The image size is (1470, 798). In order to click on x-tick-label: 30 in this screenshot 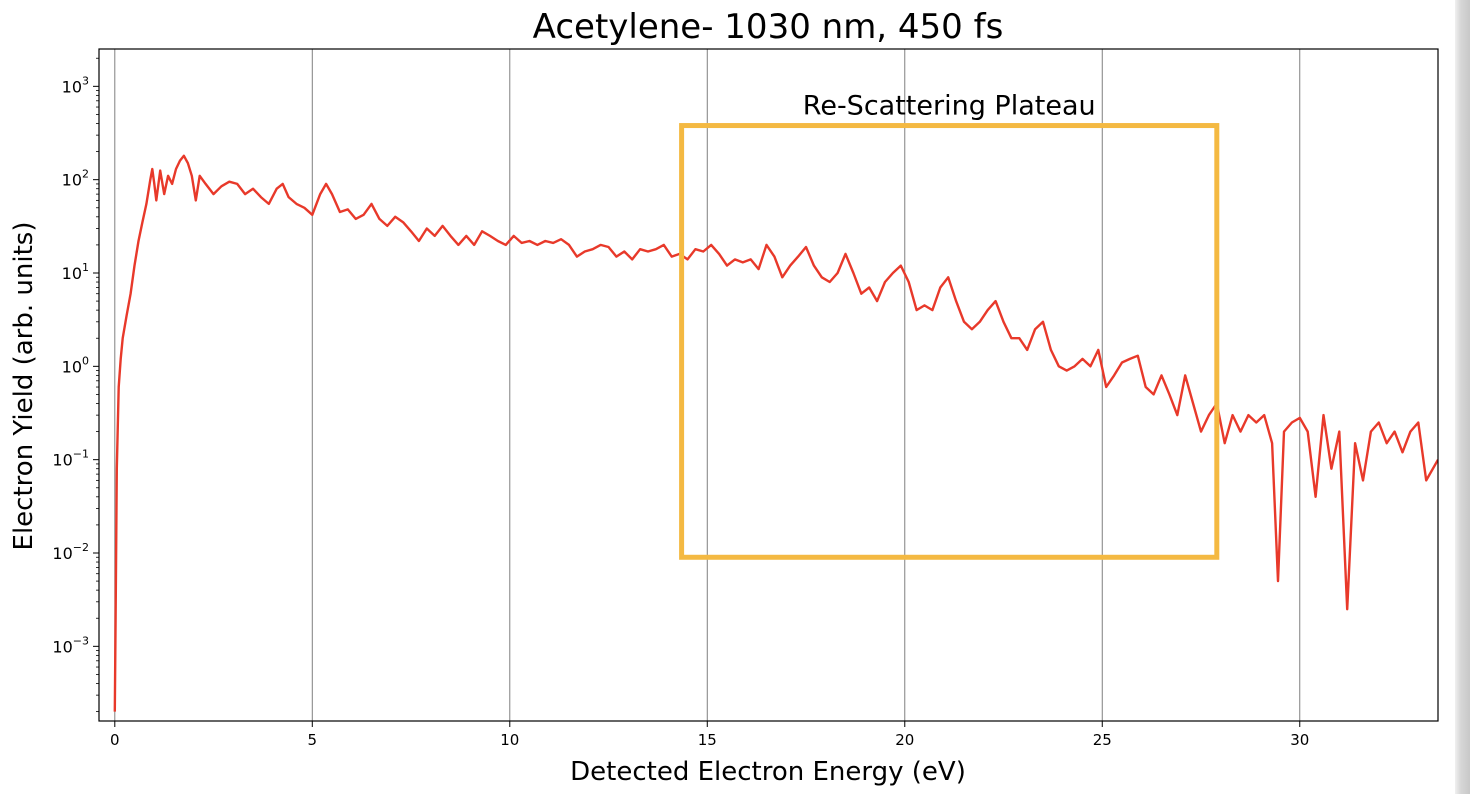, I will do `click(1299, 740)`.